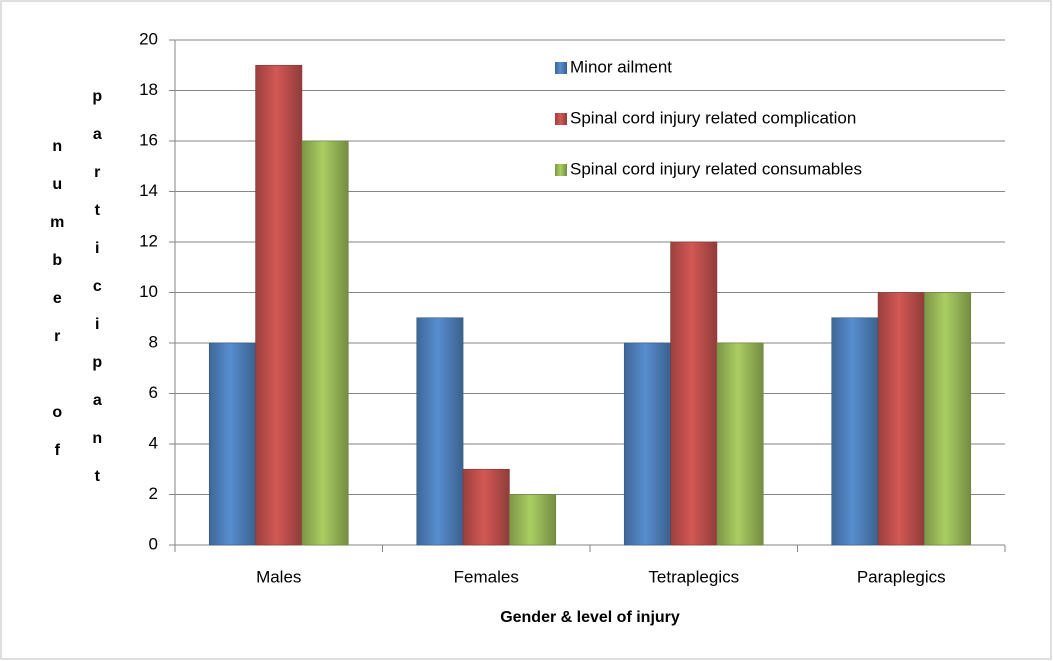  What do you see at coordinates (148, 139) in the screenshot?
I see `y-tick-label: 16` at bounding box center [148, 139].